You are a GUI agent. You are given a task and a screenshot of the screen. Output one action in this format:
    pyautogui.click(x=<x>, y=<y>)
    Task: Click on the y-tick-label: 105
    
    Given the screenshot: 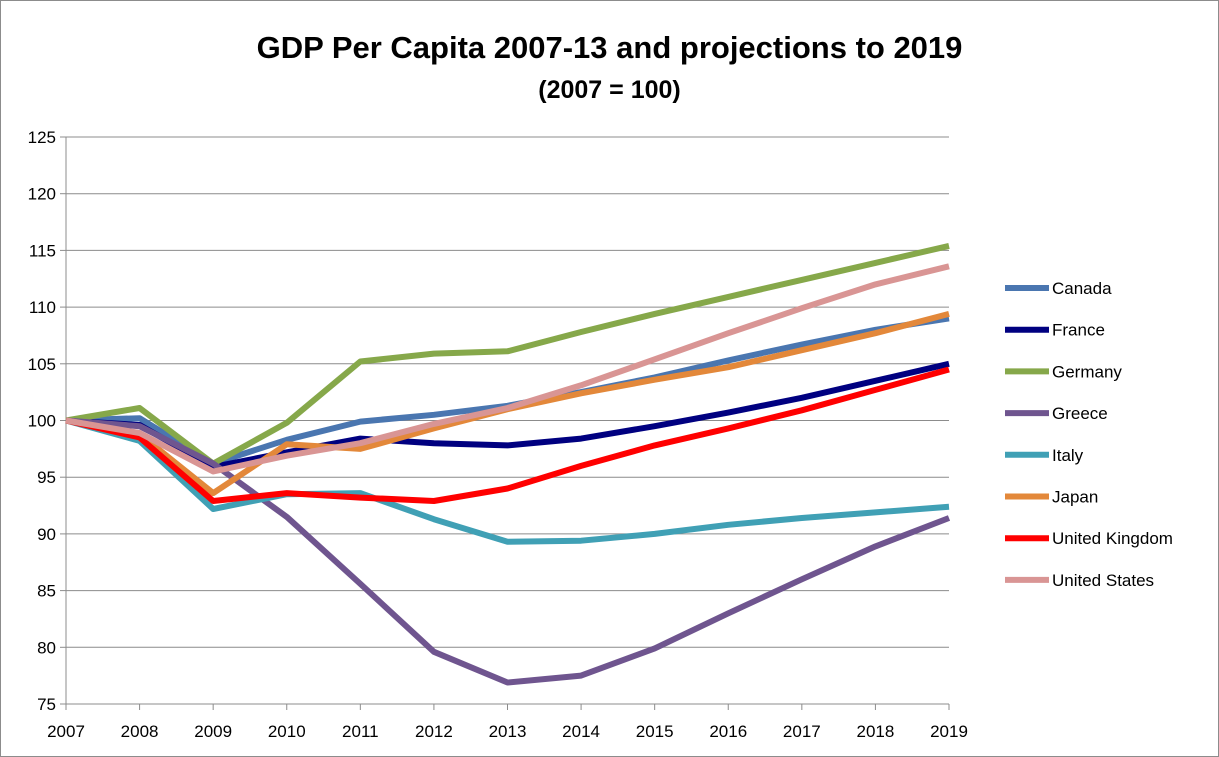 What is the action you would take?
    pyautogui.click(x=42, y=364)
    